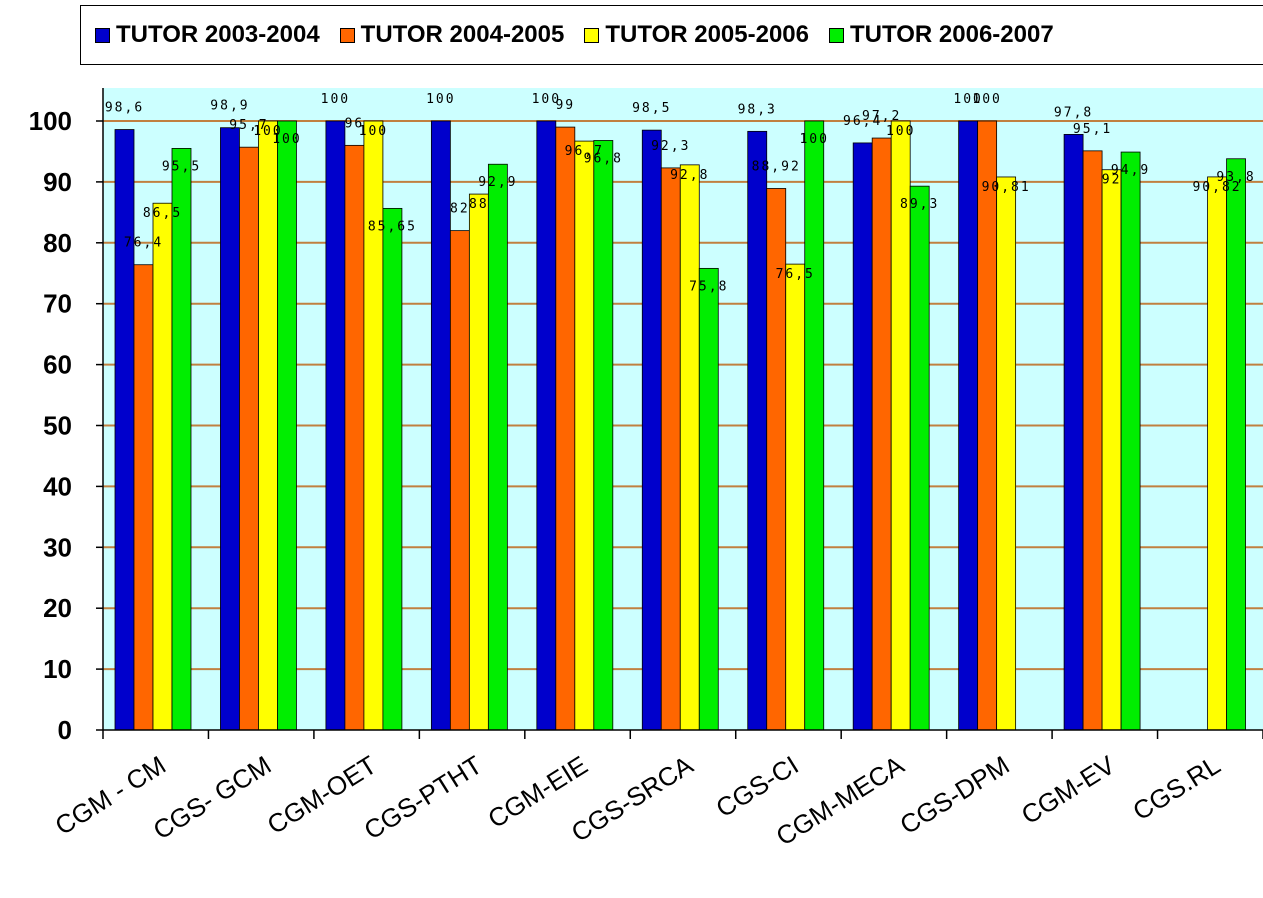 The height and width of the screenshot is (898, 1263). What do you see at coordinates (423, 798) in the screenshot?
I see `x-category-label: CGS-PTHT` at bounding box center [423, 798].